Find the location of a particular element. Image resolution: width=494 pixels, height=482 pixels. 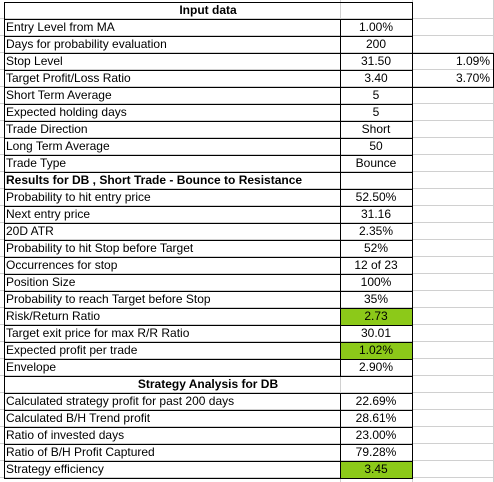

value-cell: 23.00% is located at coordinates (376, 435).